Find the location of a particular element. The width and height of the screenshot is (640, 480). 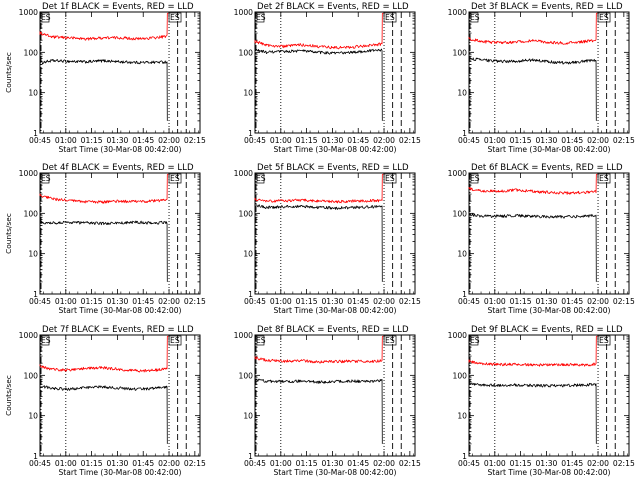

panel-4-marker-start-box is located at coordinates (44, 178).